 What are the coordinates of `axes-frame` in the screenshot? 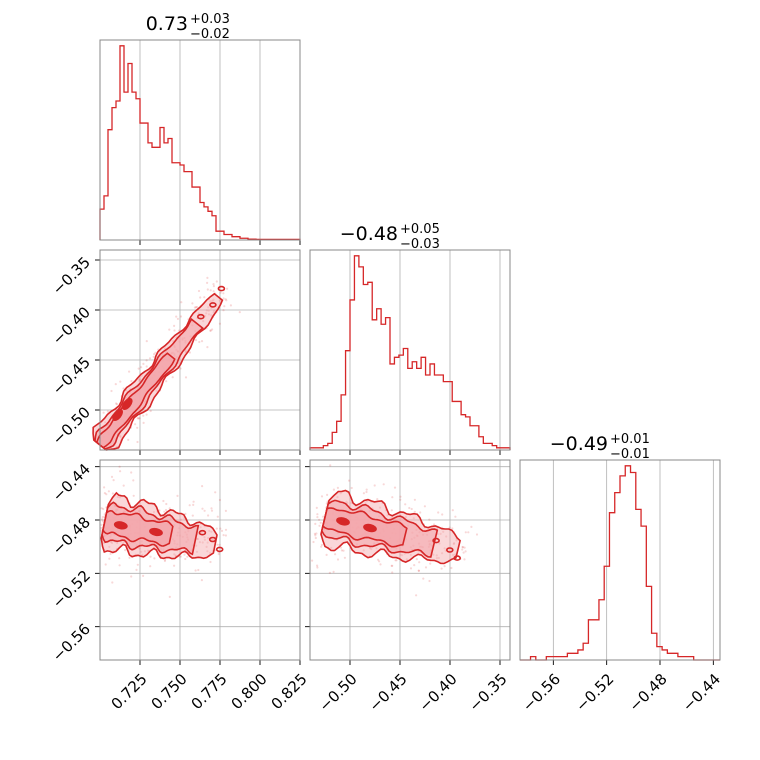 It's located at (200, 350).